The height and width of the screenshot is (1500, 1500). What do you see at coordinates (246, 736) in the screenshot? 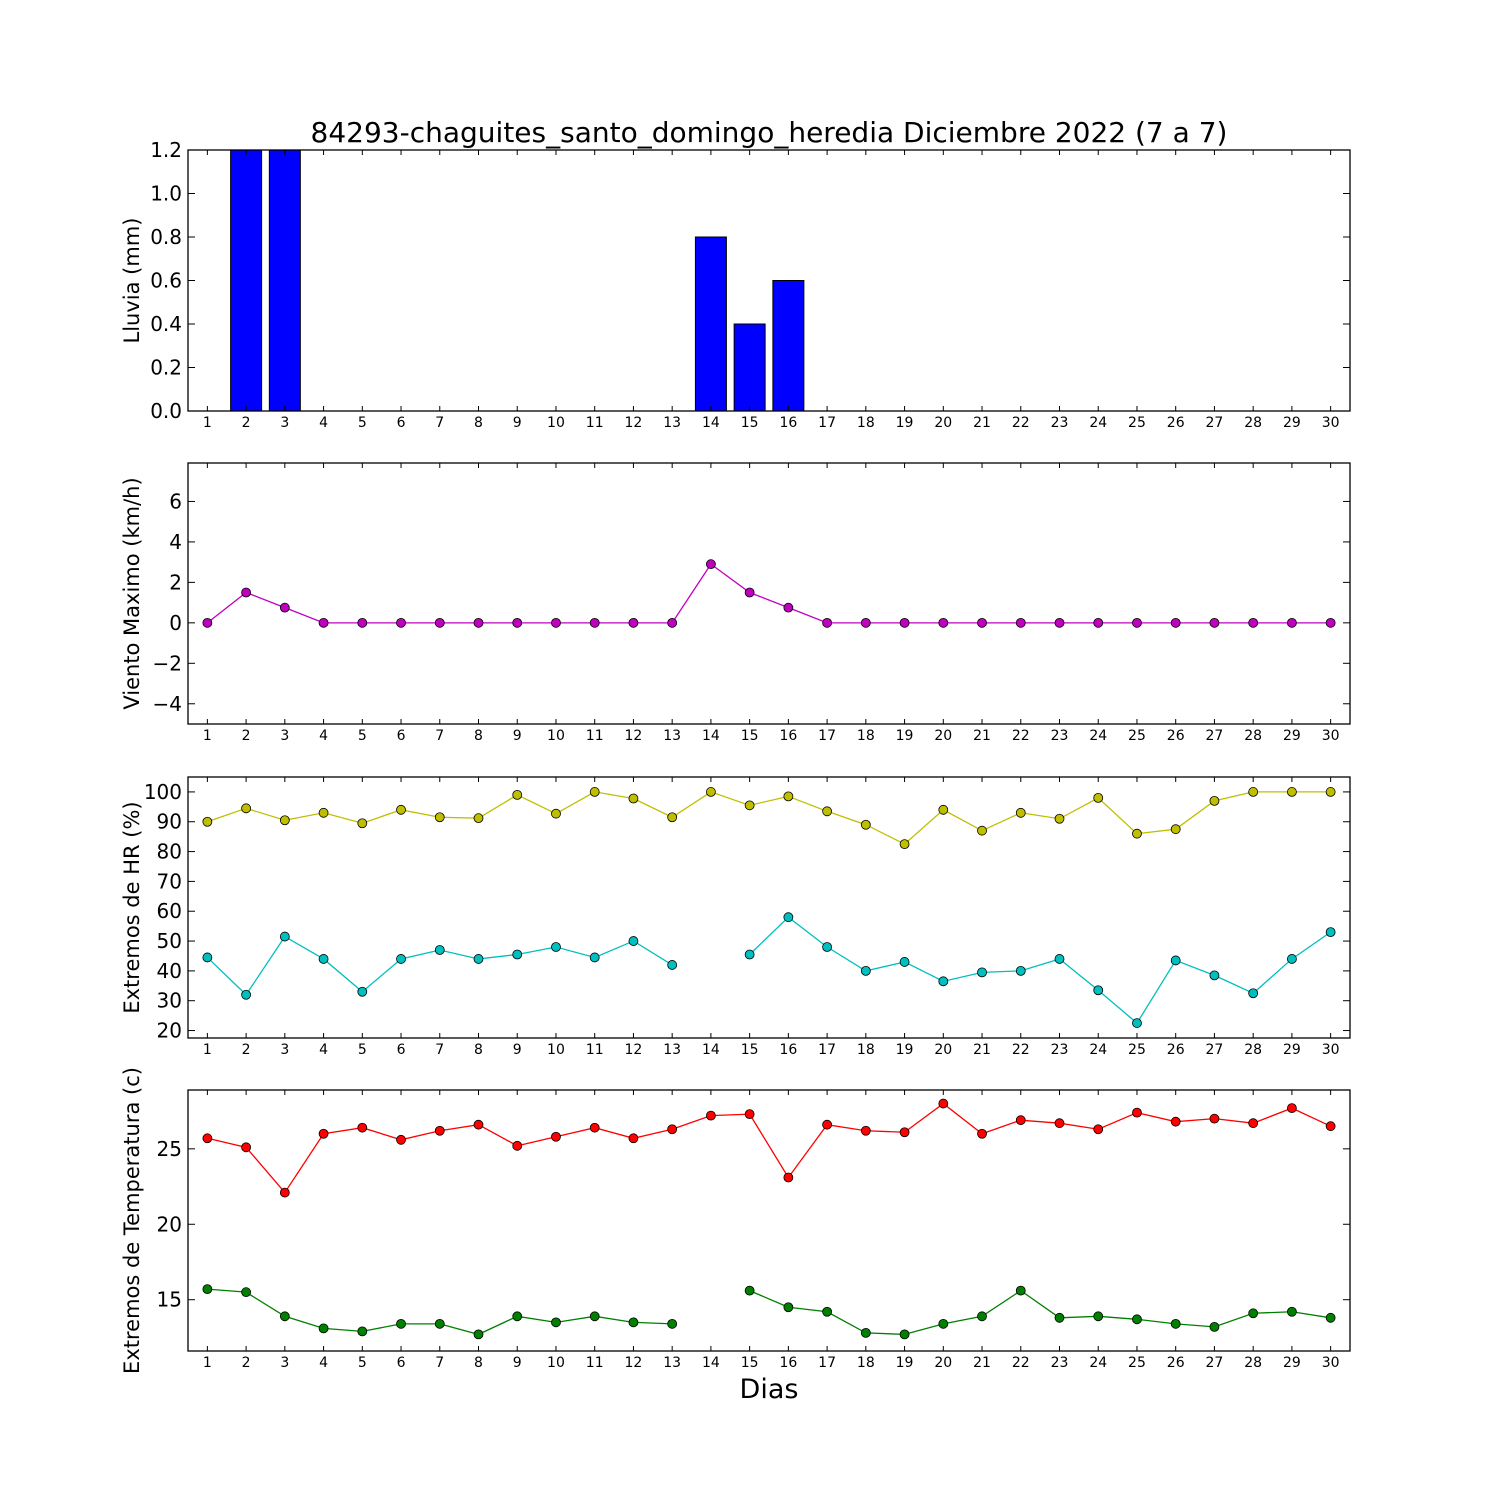
I see `xtick-label-wind: 2` at bounding box center [246, 736].